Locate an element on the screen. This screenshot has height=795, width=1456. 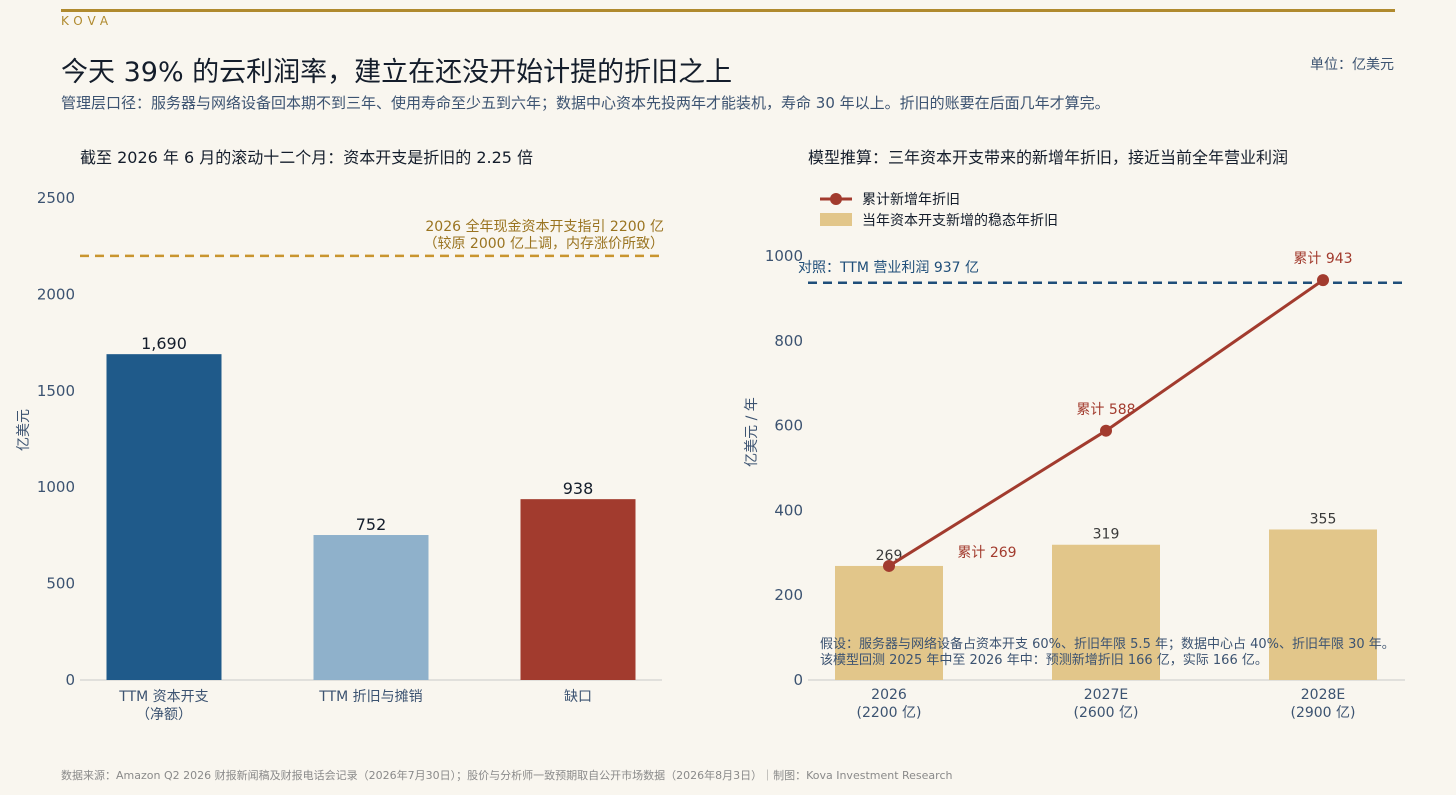
x-tick-label: 2028E is located at coordinates (1323, 695).